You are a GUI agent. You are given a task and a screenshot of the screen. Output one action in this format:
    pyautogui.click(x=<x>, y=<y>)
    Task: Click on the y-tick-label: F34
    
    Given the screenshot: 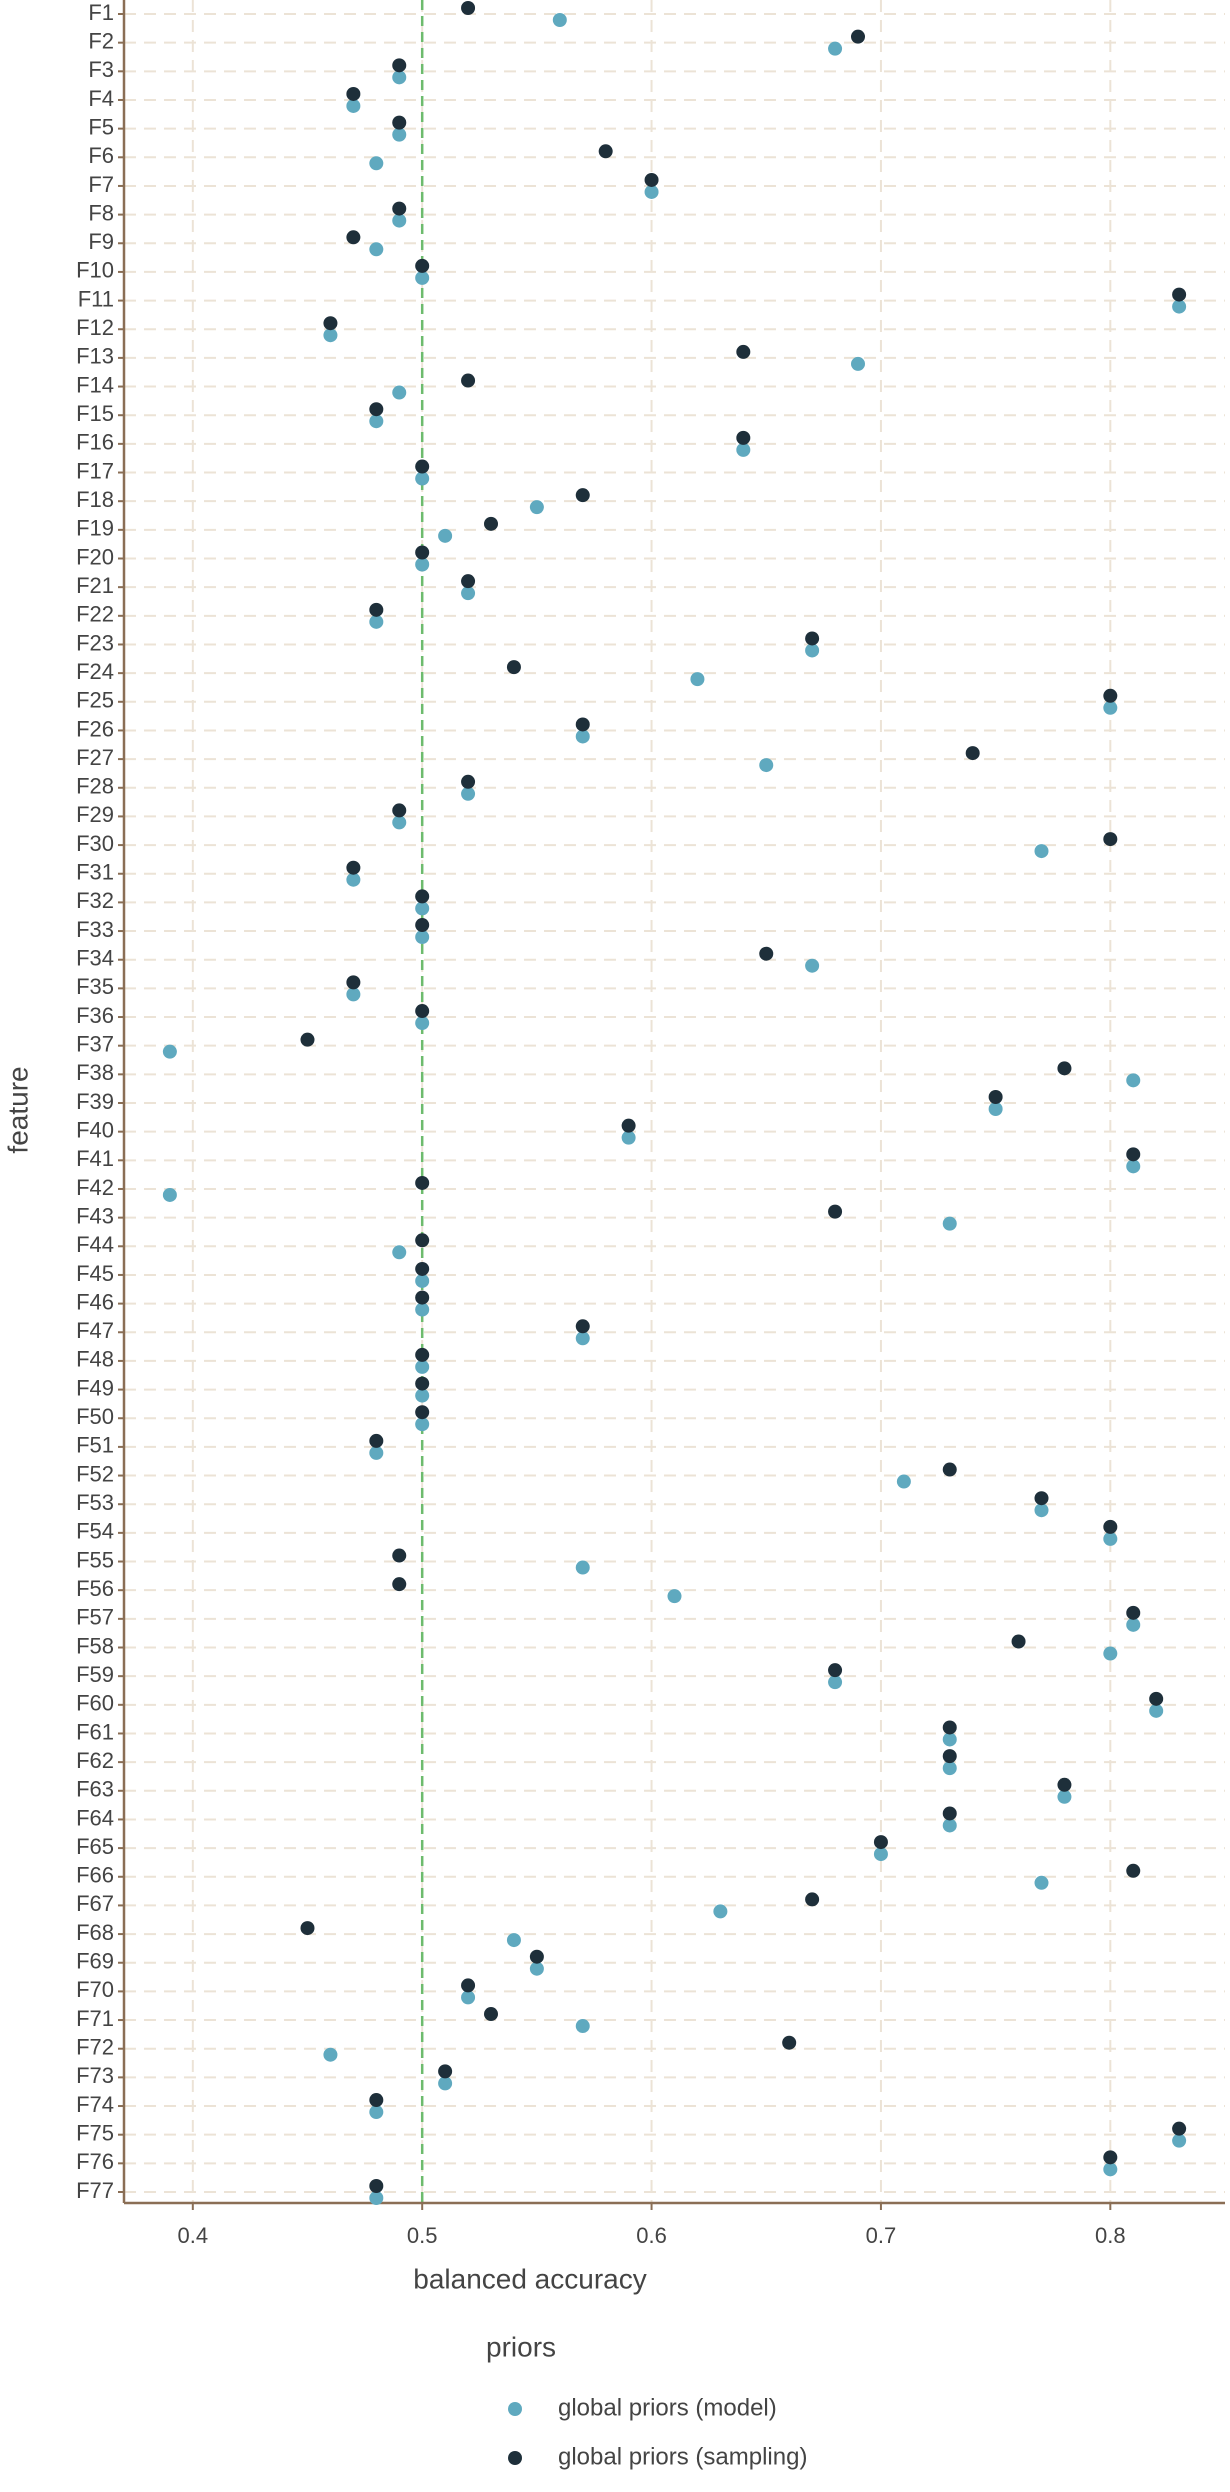 What is the action you would take?
    pyautogui.click(x=95, y=958)
    